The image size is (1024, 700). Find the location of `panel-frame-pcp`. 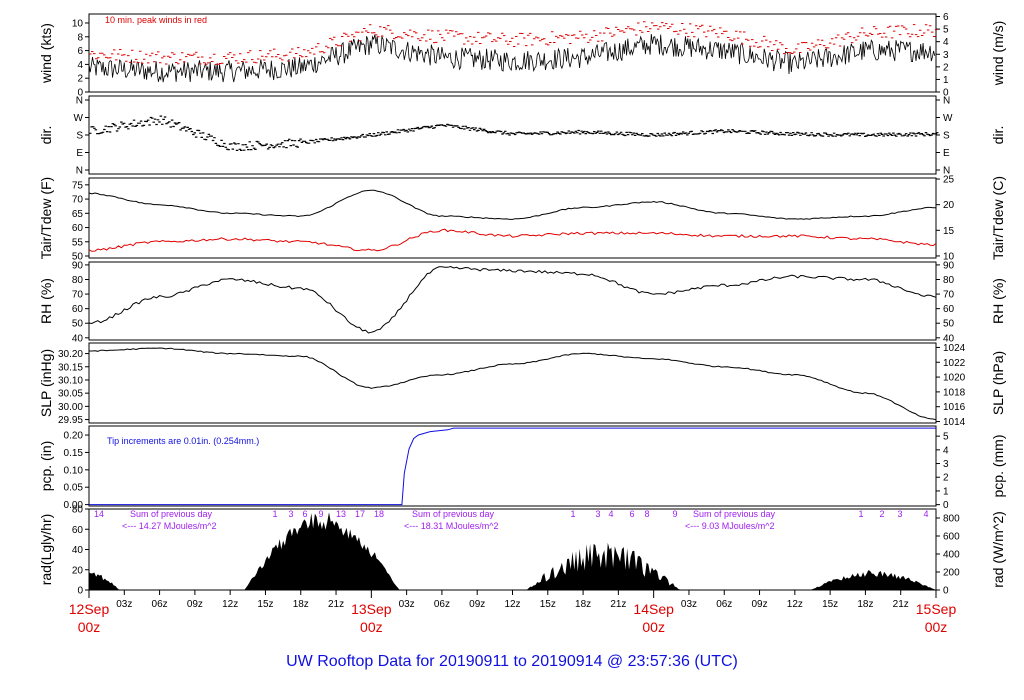

panel-frame-pcp is located at coordinates (512, 466).